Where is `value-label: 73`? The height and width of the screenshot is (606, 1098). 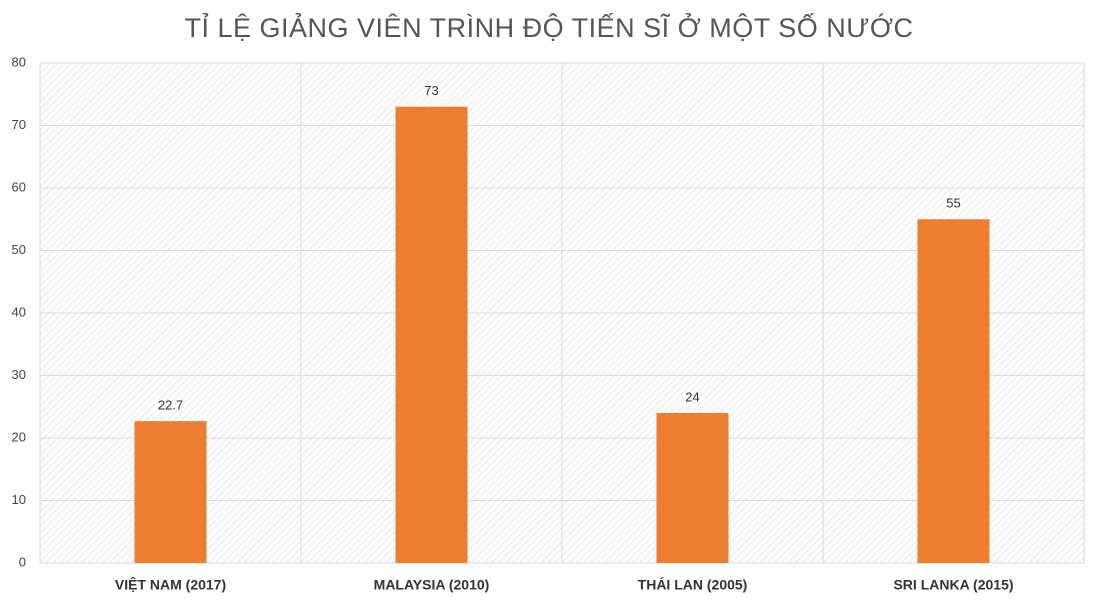 value-label: 73 is located at coordinates (431, 90).